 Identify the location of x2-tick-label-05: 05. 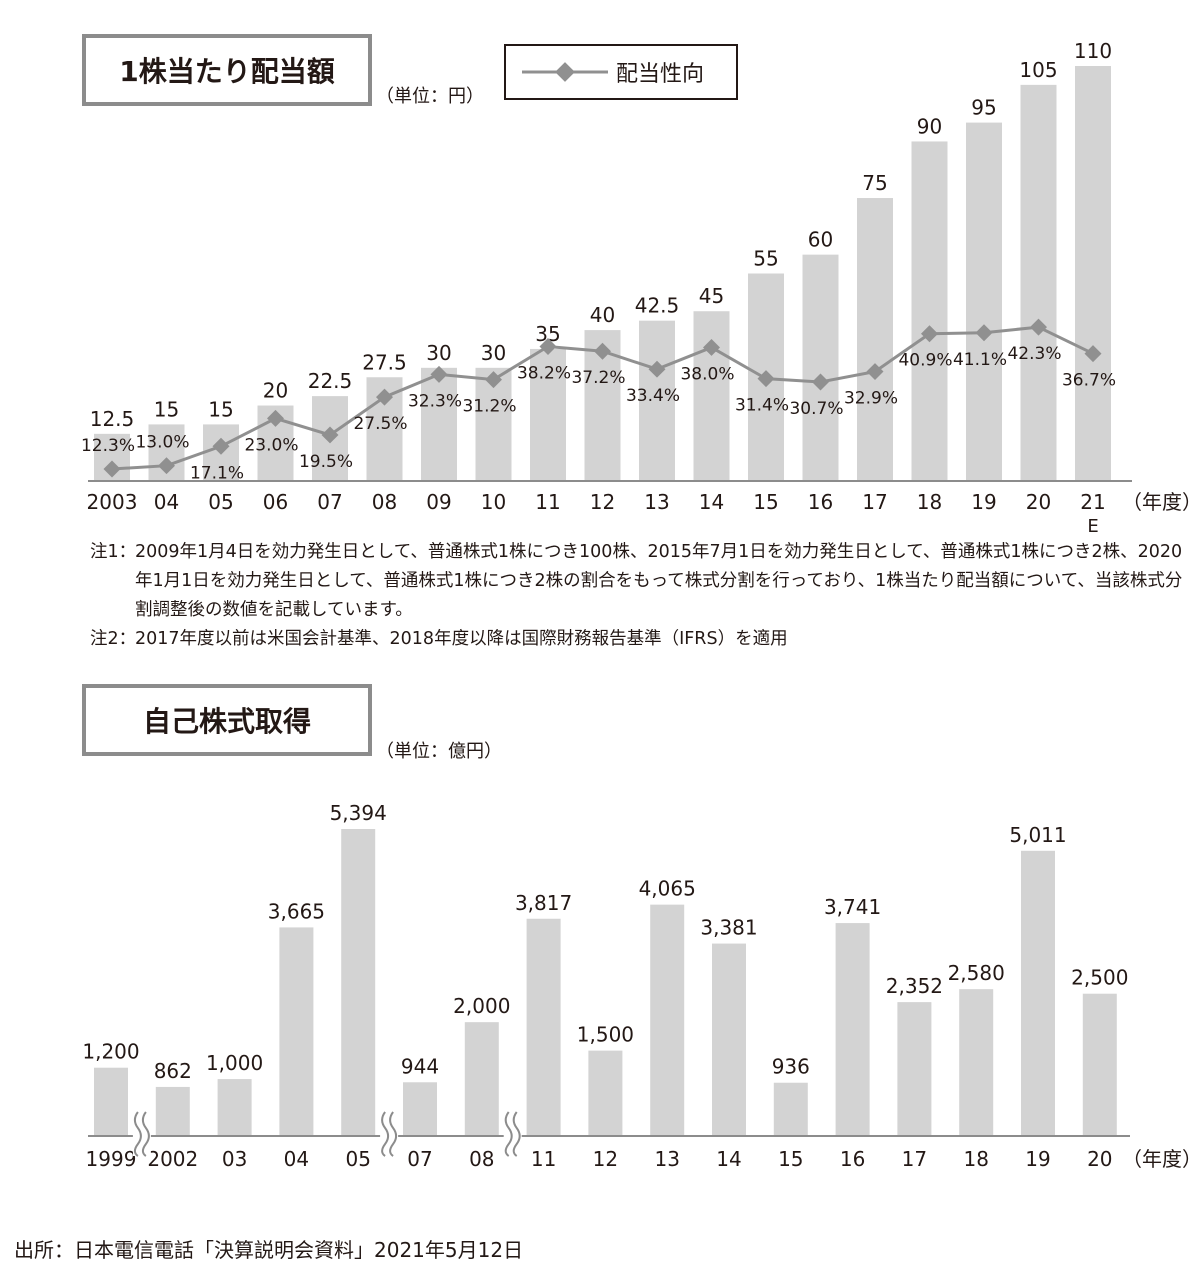
(357, 1159).